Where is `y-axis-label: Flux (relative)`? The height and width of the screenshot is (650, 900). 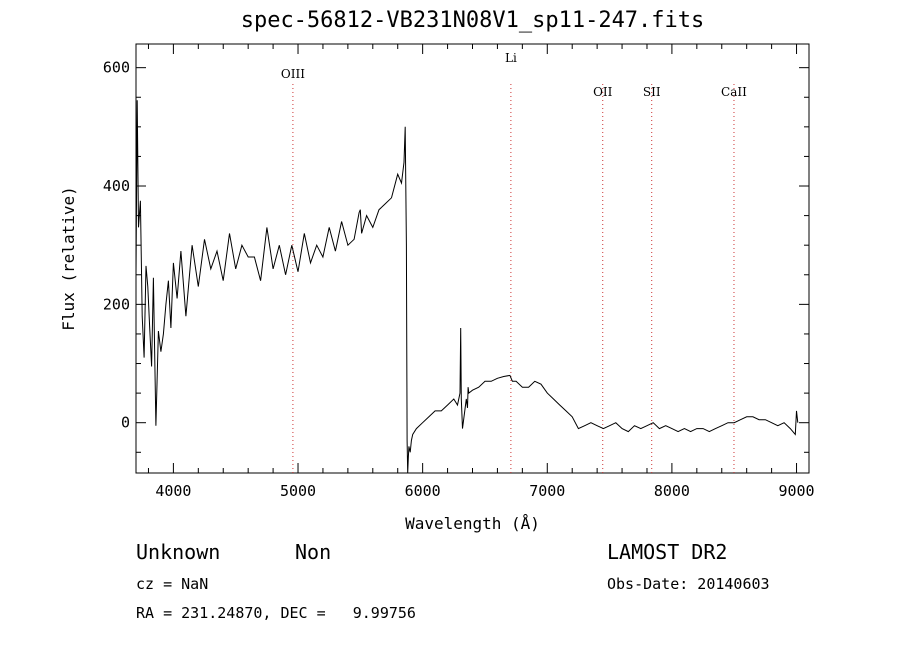
y-axis-label: Flux (relative) is located at coordinates (68, 258).